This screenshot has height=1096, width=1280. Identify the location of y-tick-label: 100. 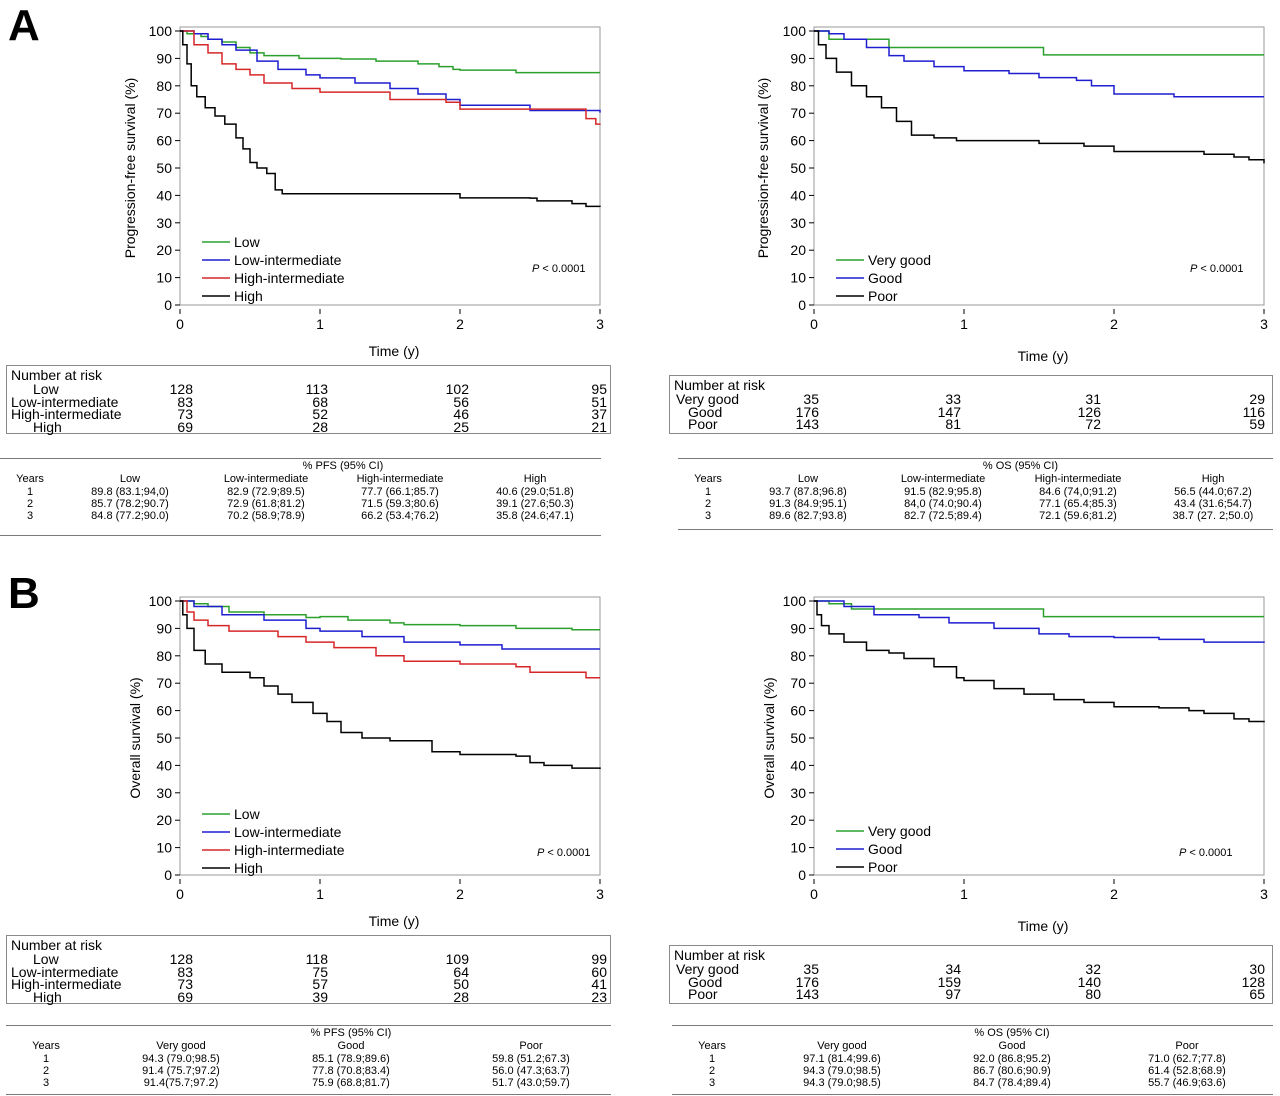
(795, 31).